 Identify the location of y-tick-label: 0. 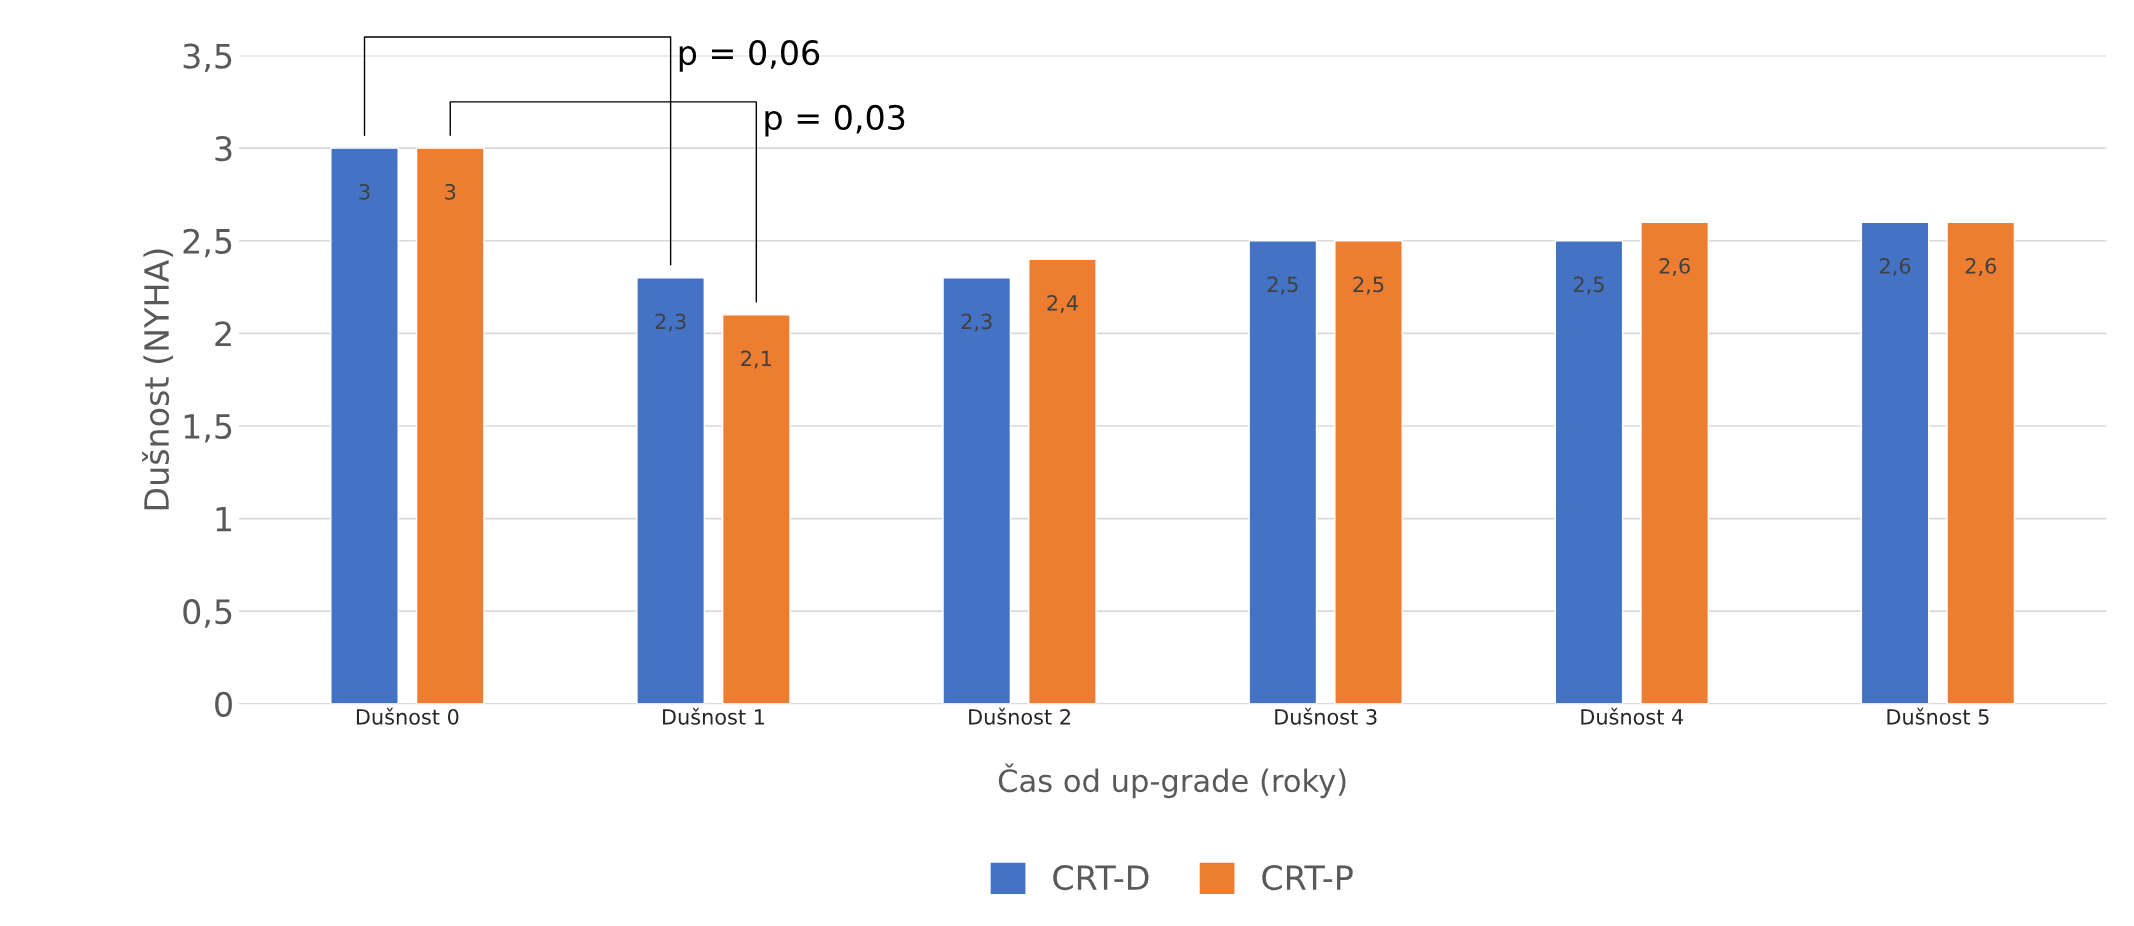
(223, 704).